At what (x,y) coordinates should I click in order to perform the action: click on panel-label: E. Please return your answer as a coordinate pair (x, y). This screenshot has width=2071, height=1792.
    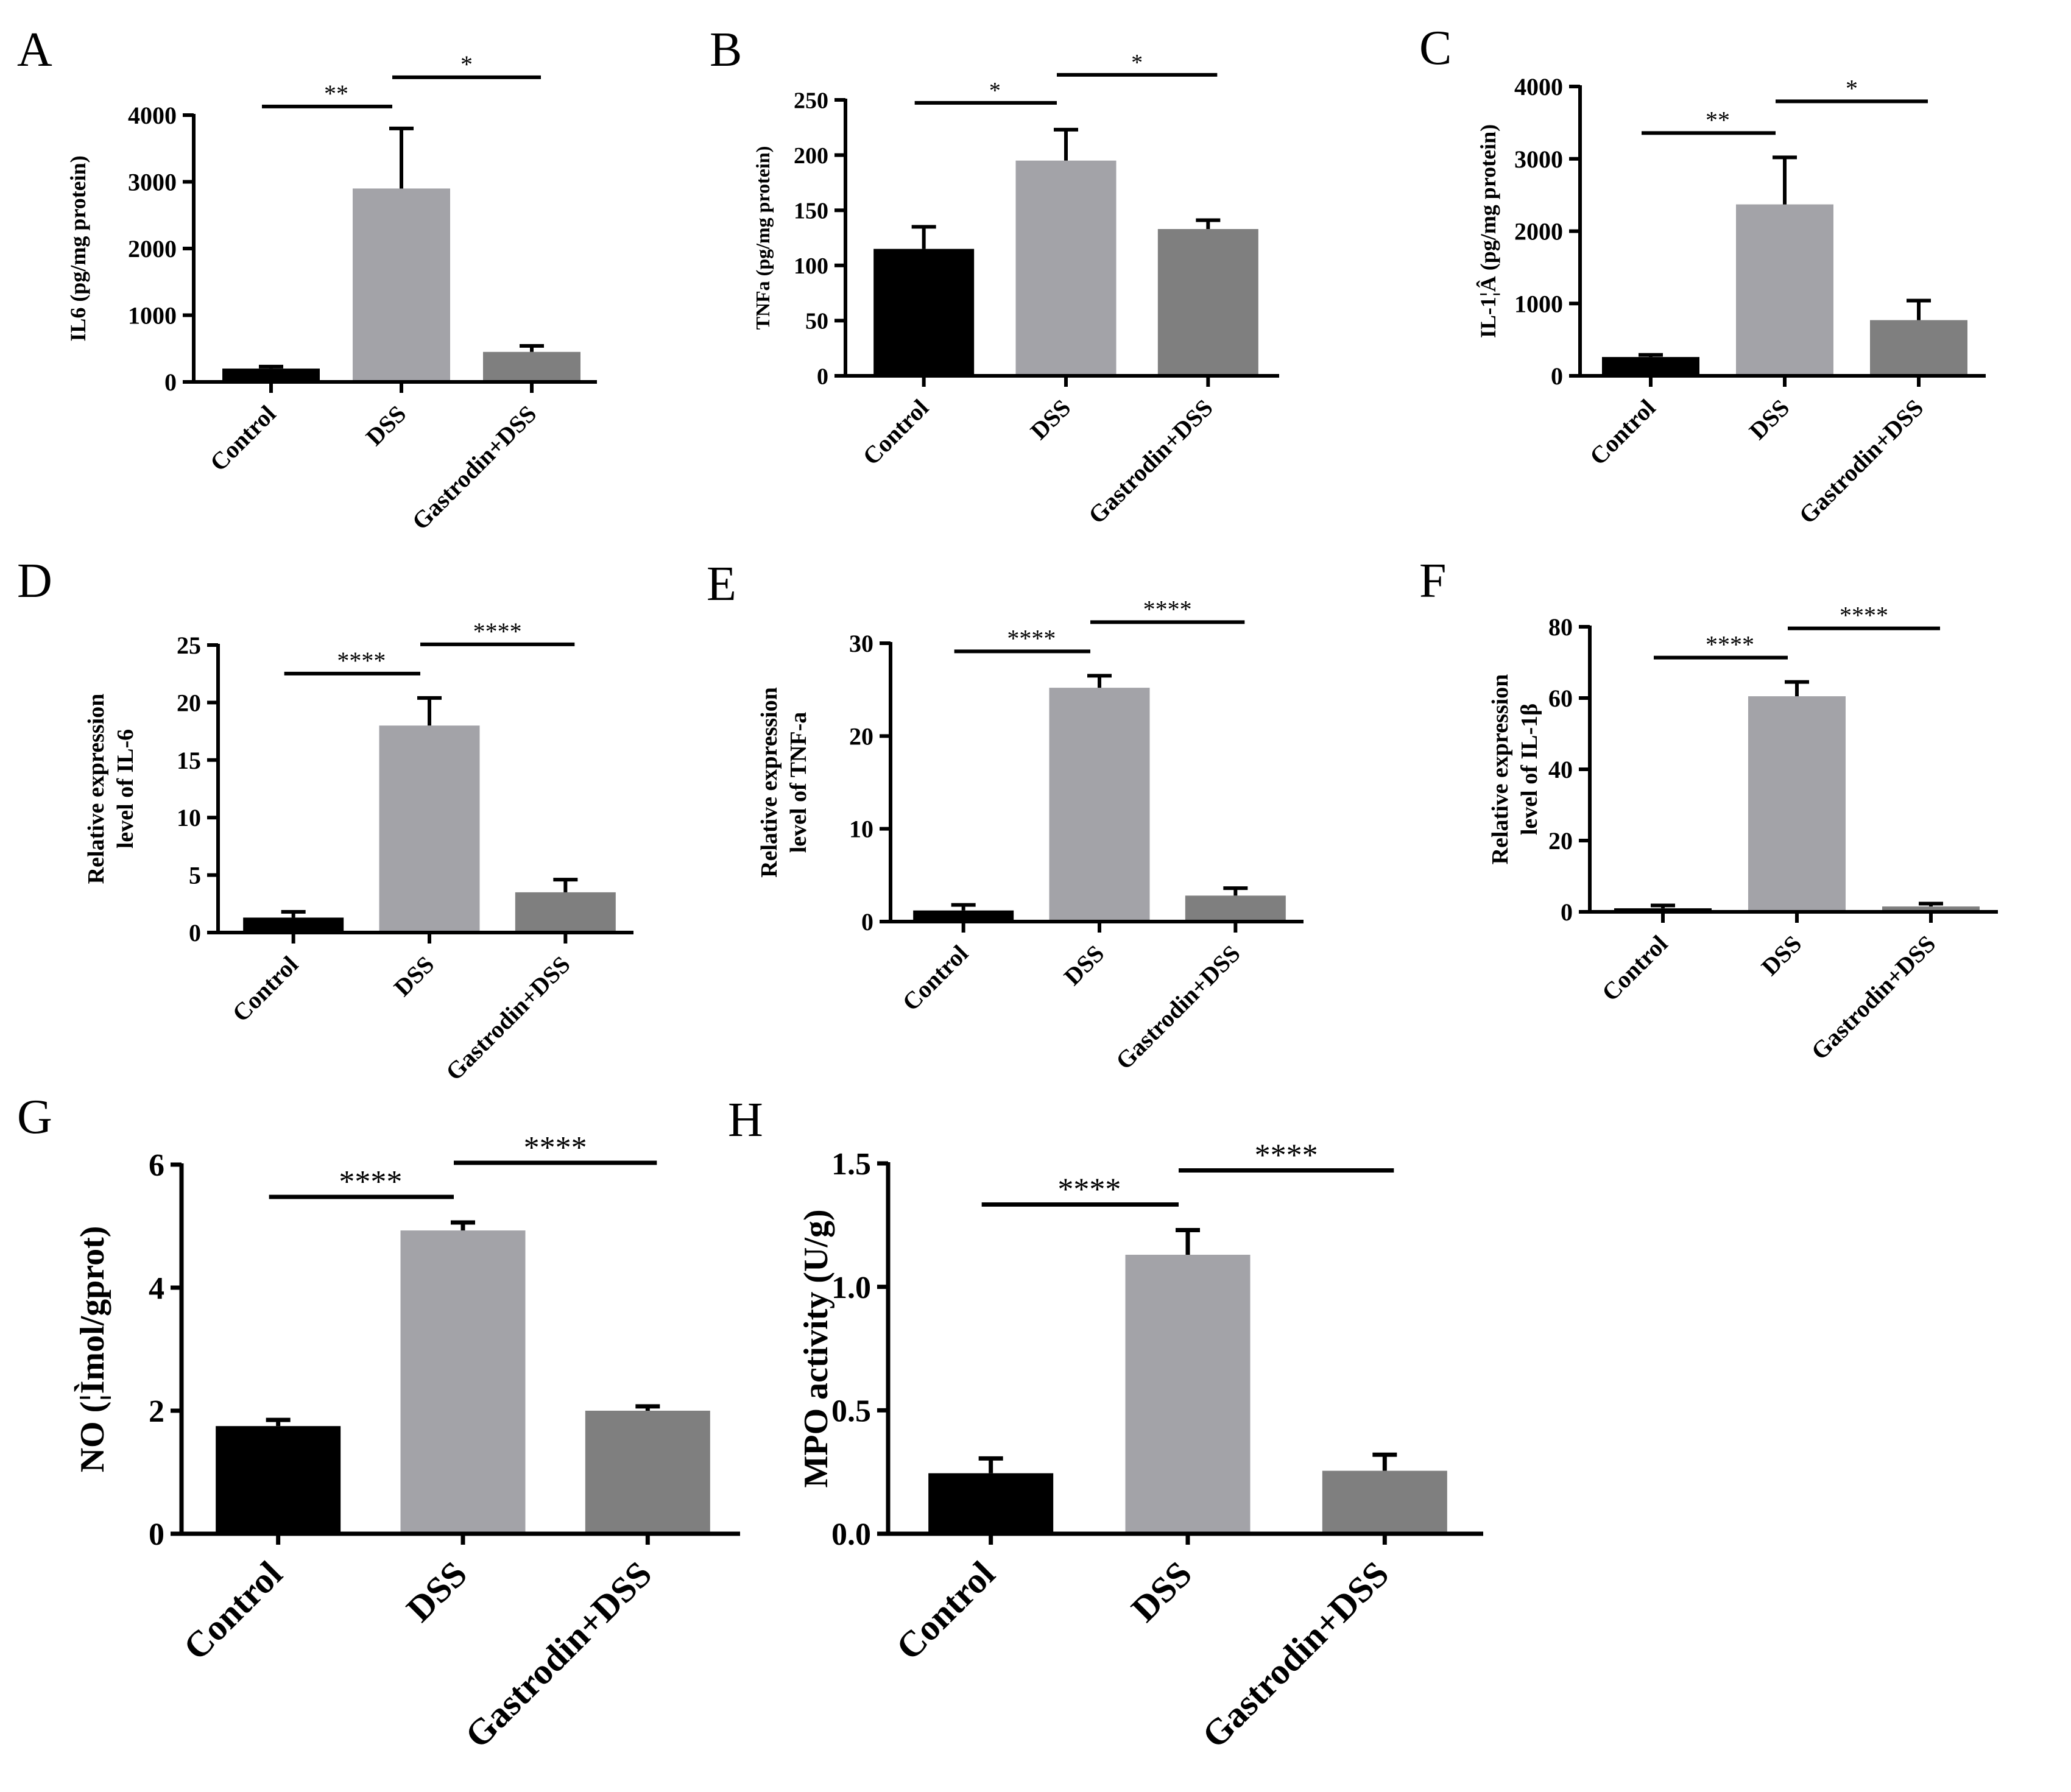
    Looking at the image, I should click on (721, 584).